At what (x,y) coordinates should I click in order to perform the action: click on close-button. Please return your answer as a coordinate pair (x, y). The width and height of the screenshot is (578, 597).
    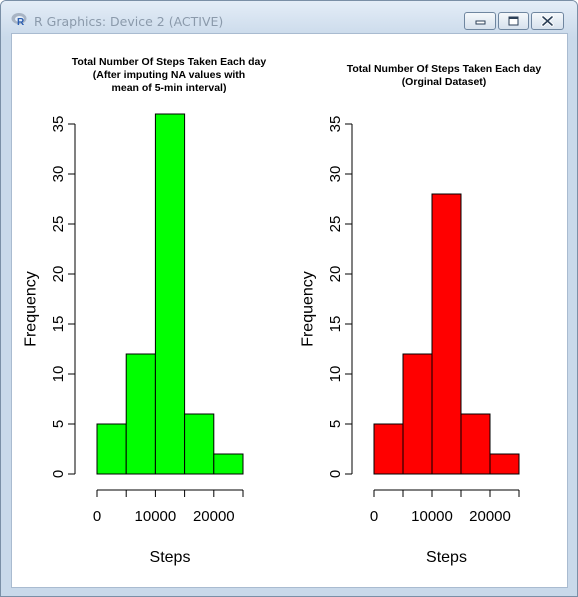
    Looking at the image, I should click on (547, 21).